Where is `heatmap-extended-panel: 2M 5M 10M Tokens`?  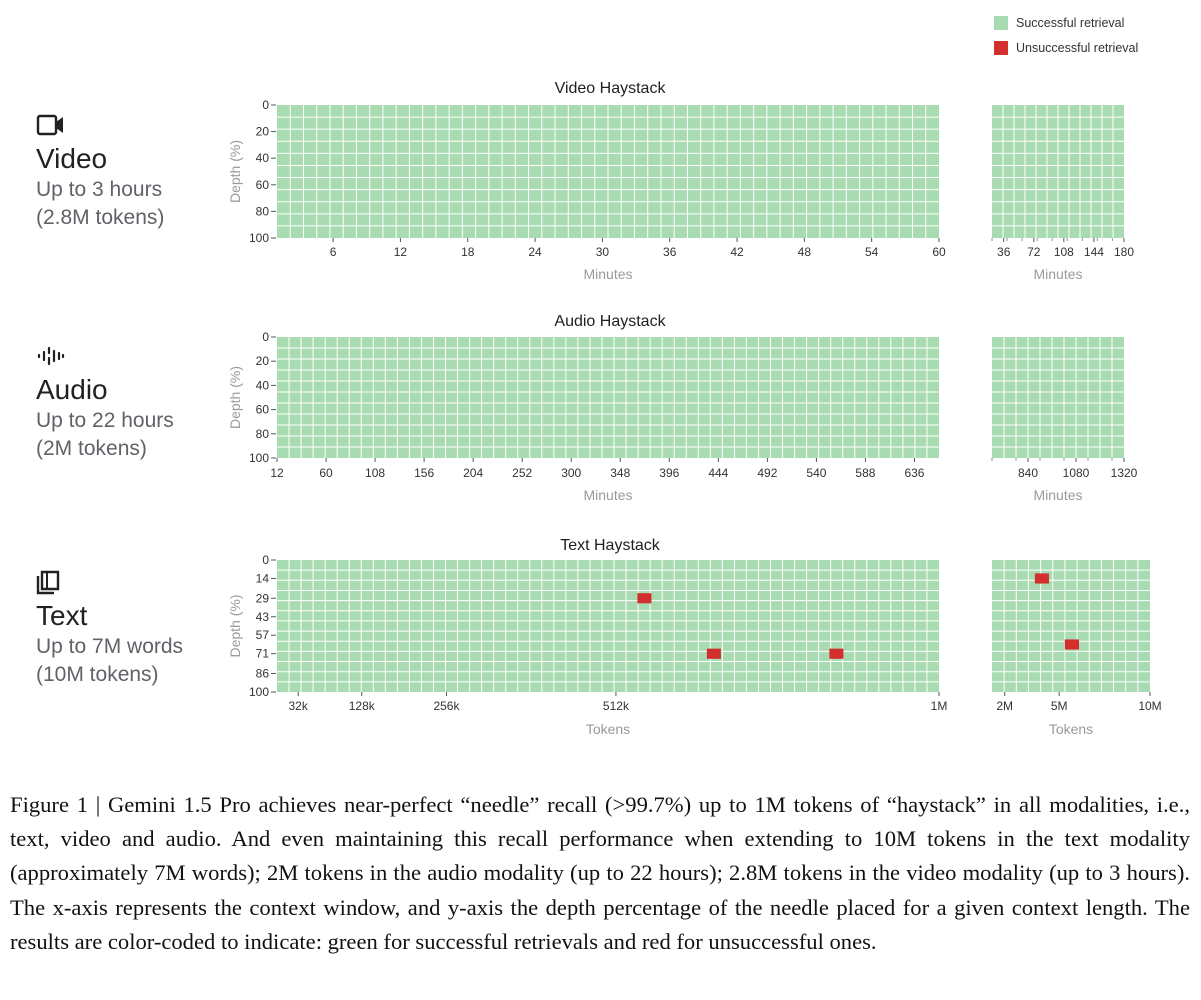 heatmap-extended-panel: 2M 5M 10M Tokens is located at coordinates (1077, 648).